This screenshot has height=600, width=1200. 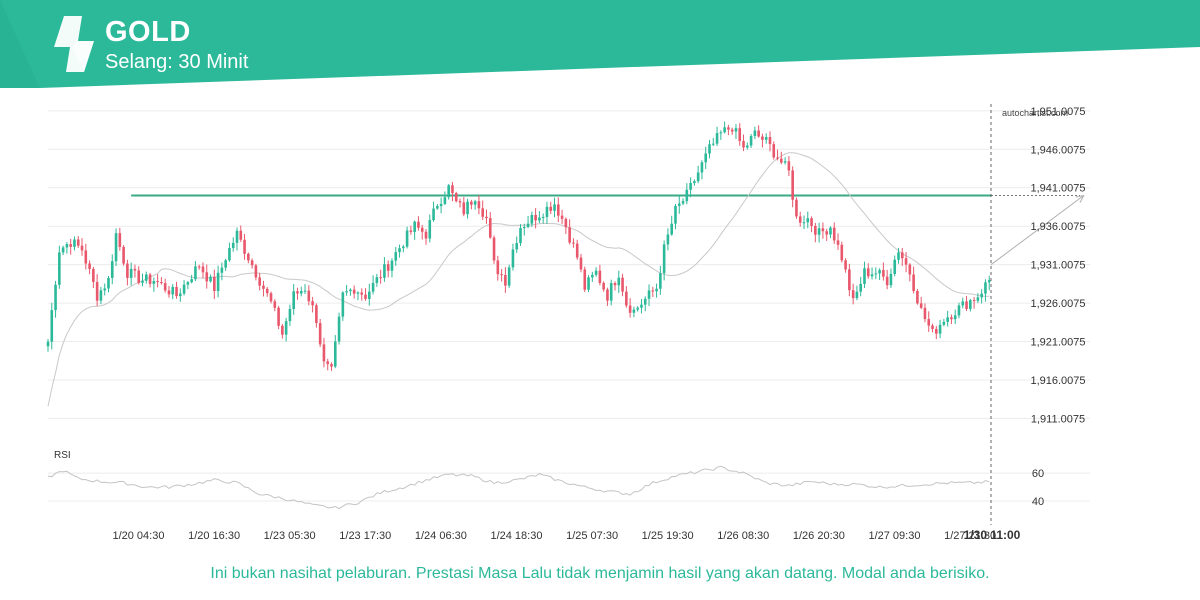 What do you see at coordinates (569, 487) in the screenshot?
I see `rsi-grid-lines` at bounding box center [569, 487].